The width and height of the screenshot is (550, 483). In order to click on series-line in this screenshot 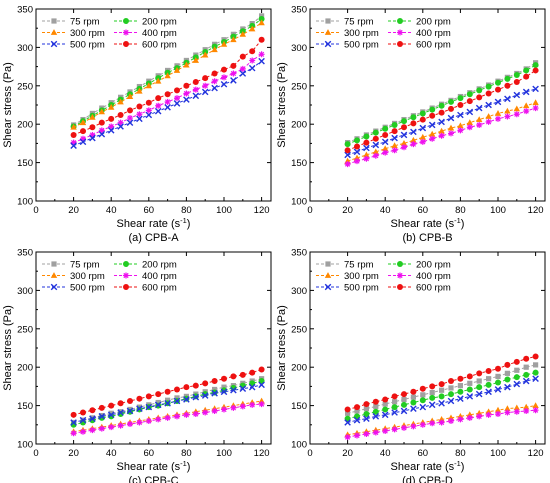, I will do `click(441, 136)`.